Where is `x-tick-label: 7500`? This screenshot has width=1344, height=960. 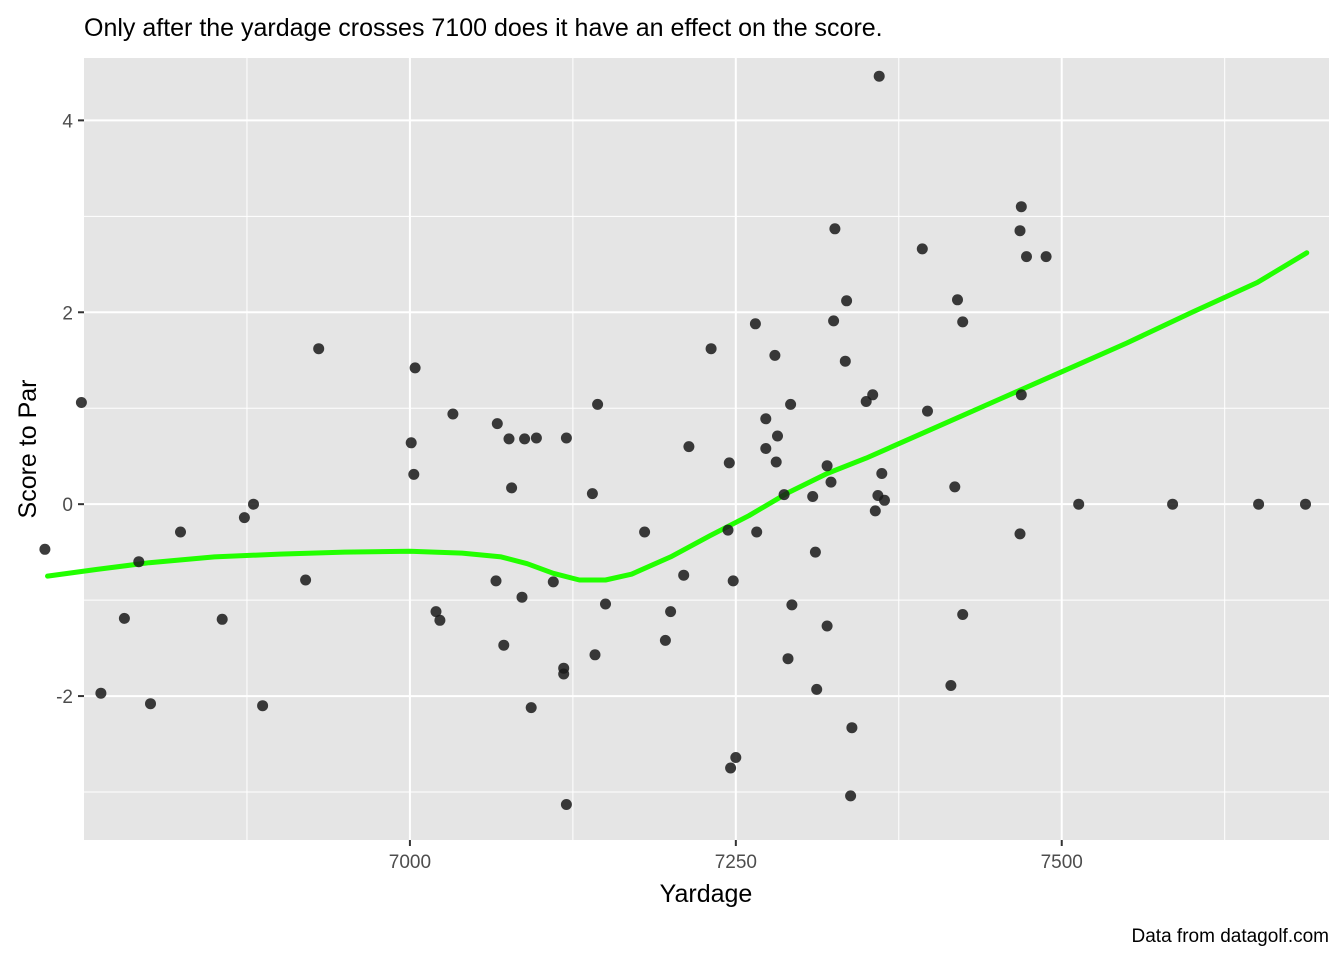 x-tick-label: 7500 is located at coordinates (1062, 862).